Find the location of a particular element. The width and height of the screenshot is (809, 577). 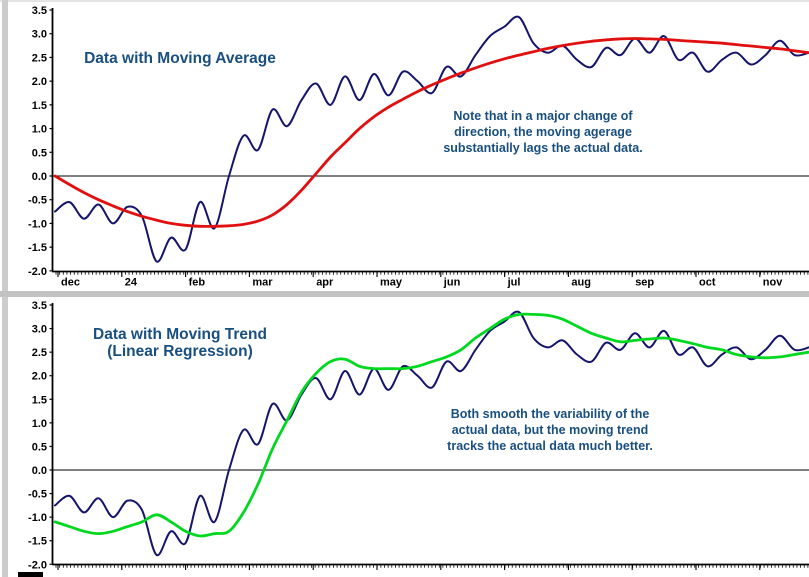

x-tick-label: nov is located at coordinates (773, 283).